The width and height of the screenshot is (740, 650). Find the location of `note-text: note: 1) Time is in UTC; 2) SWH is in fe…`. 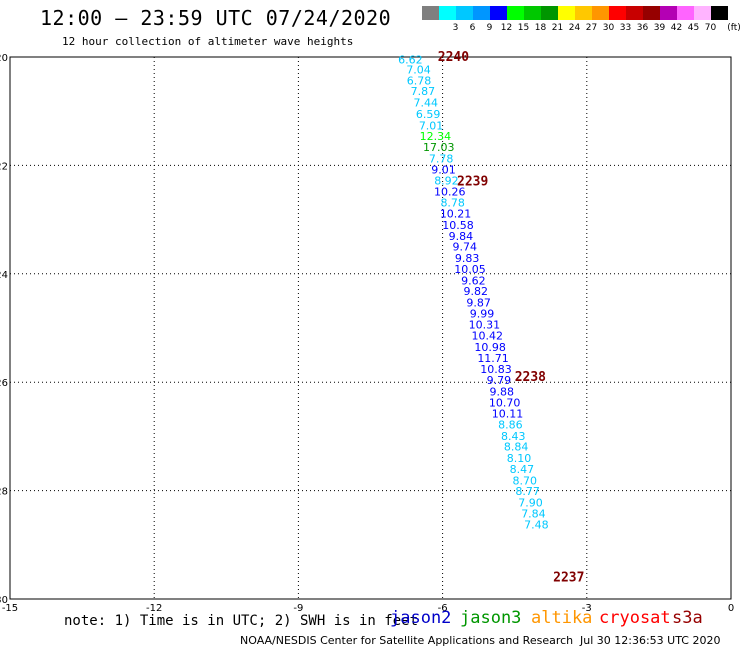

note-text: note: 1) Time is in UTC; 2) SWH is in fe… is located at coordinates (241, 621).